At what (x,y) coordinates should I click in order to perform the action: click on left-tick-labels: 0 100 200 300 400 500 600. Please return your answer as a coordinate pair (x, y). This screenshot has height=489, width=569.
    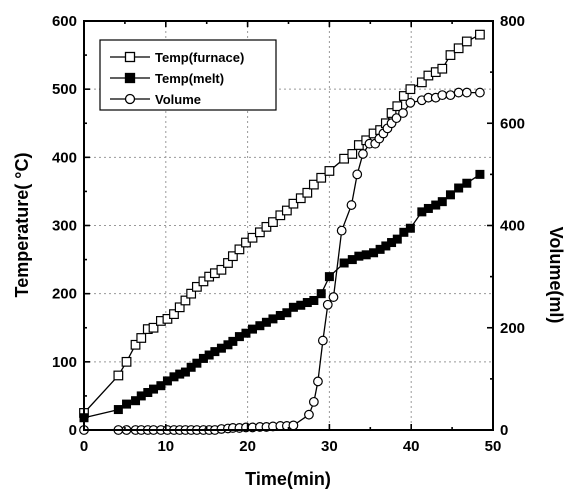
    Looking at the image, I should click on (64, 226).